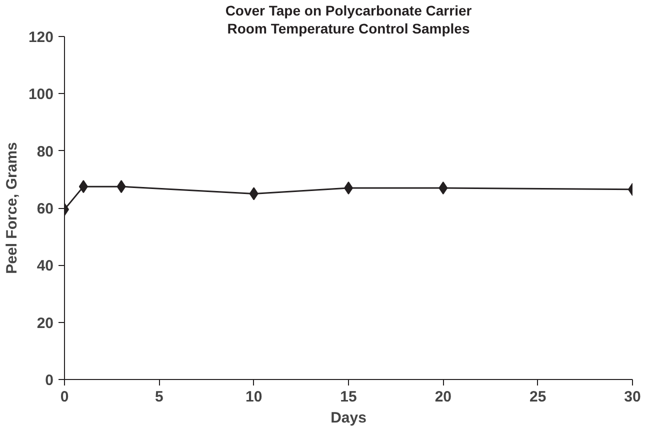 This screenshot has height=429, width=662. What do you see at coordinates (41, 95) in the screenshot?
I see `y-tick-label: 100` at bounding box center [41, 95].